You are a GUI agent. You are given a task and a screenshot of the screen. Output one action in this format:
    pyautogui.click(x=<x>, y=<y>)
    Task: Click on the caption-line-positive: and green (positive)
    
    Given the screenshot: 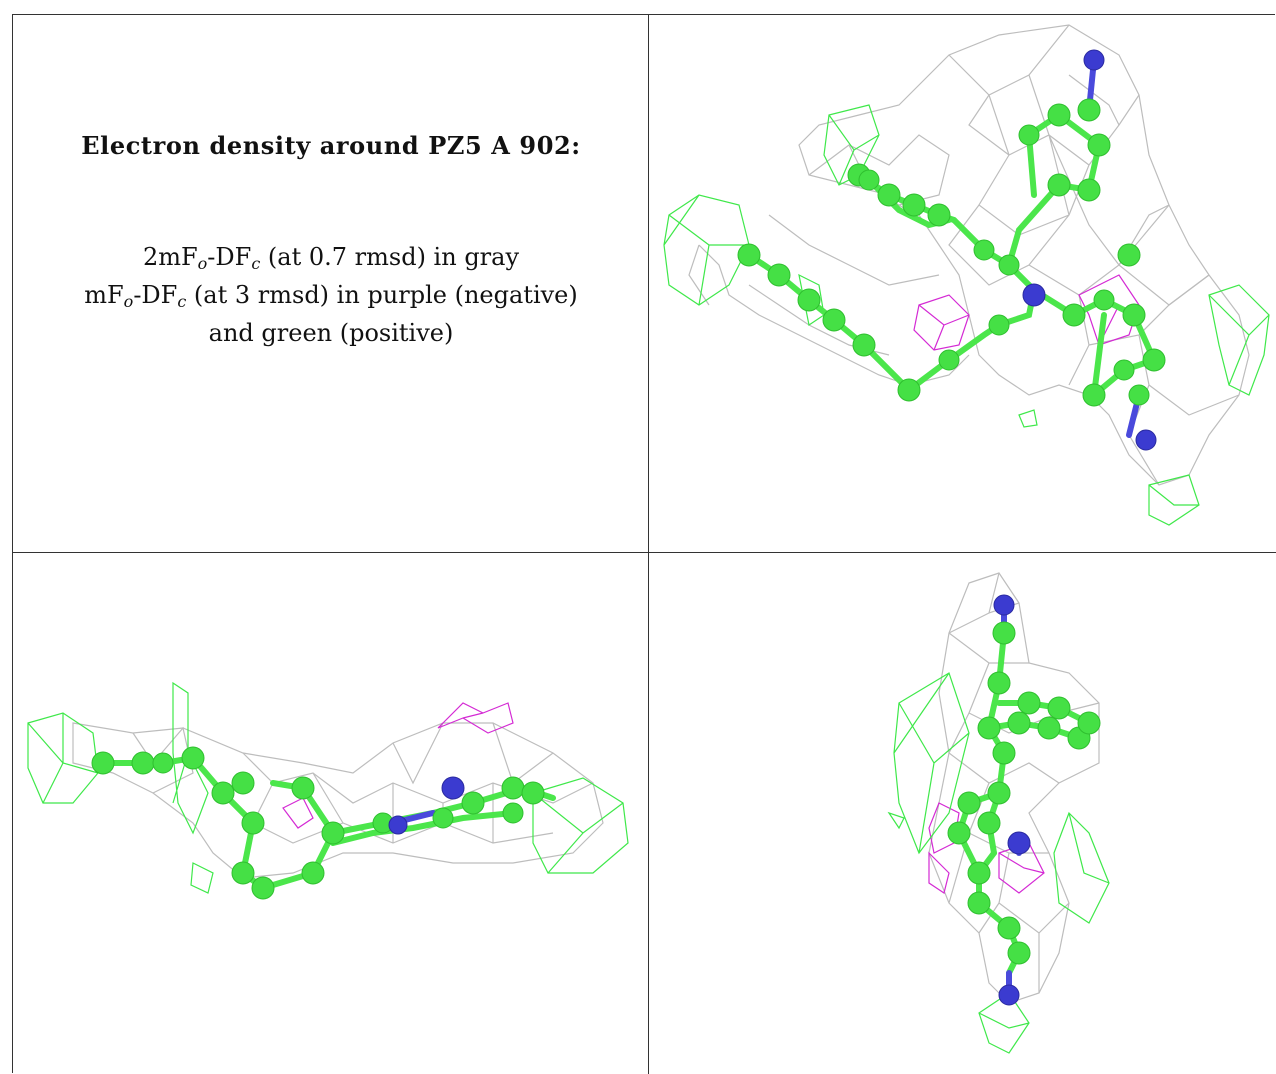 What is the action you would take?
    pyautogui.click(x=331, y=333)
    